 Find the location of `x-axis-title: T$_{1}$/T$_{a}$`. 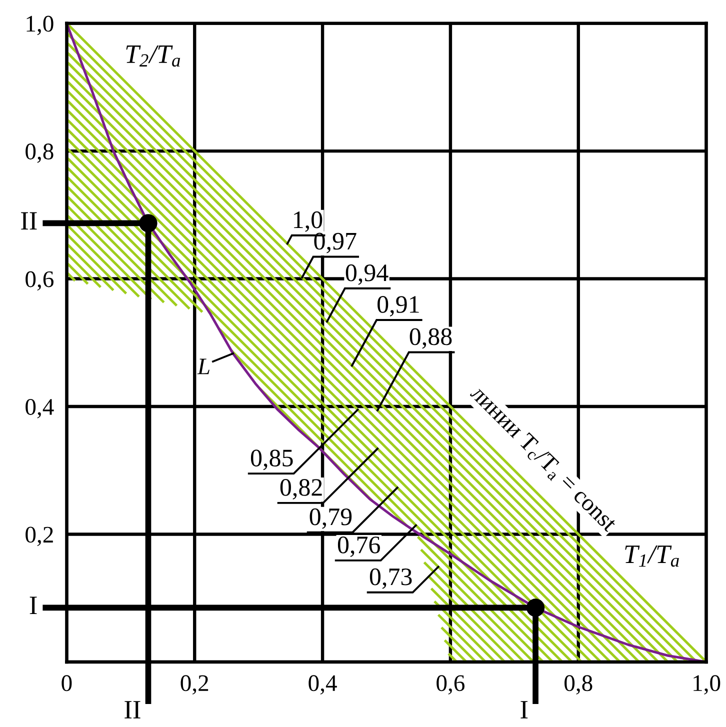

x-axis-title: T$_{1}$/T$_{a}$ is located at coordinates (652, 556).